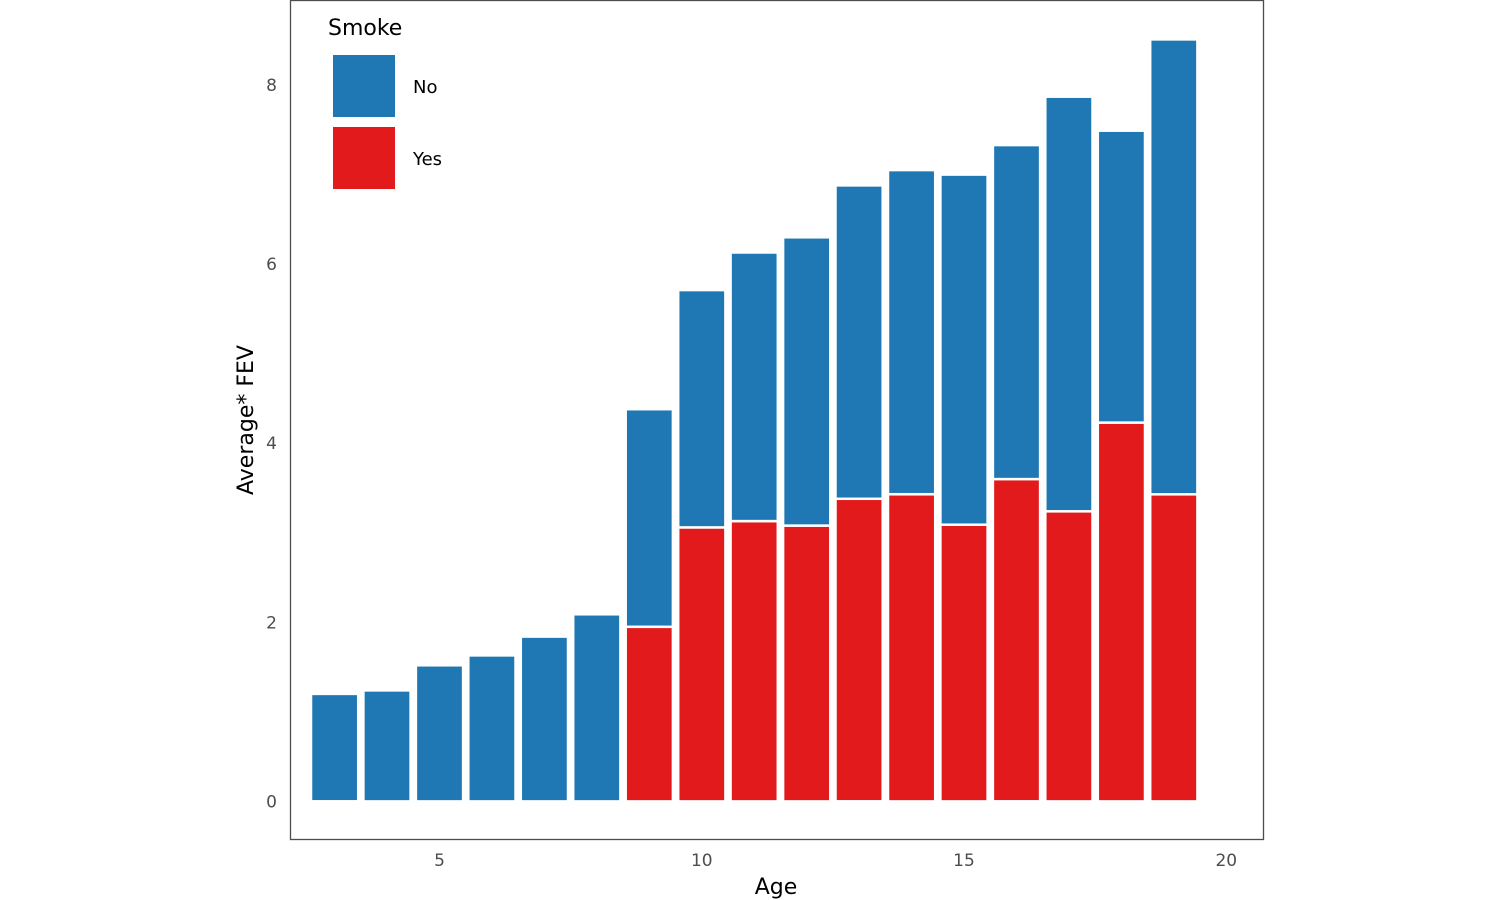 The image size is (1500, 900). What do you see at coordinates (964, 861) in the screenshot?
I see `x-tick-label: 15` at bounding box center [964, 861].